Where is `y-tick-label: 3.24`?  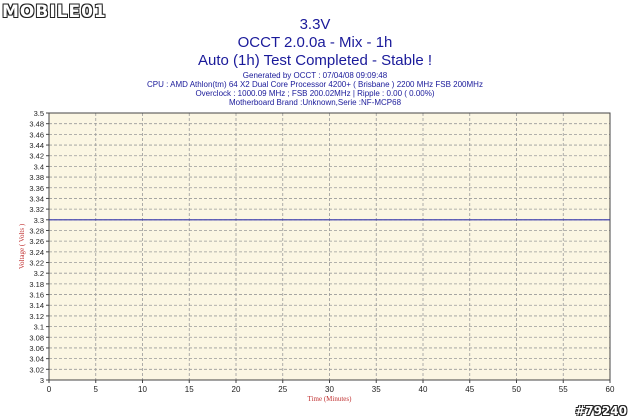
y-tick-label: 3.24 is located at coordinates (36, 252).